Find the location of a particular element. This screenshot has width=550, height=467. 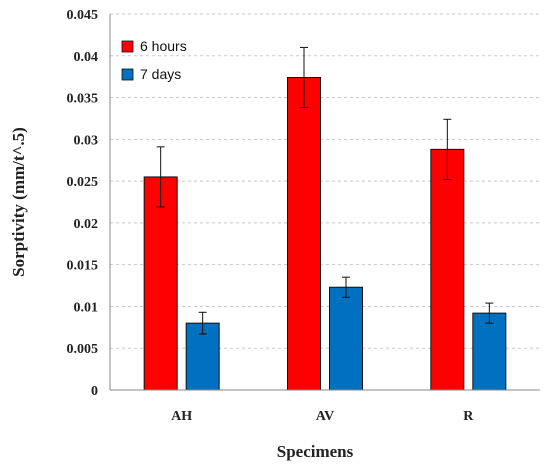

legend-swatch-6-hours is located at coordinates (127, 46).